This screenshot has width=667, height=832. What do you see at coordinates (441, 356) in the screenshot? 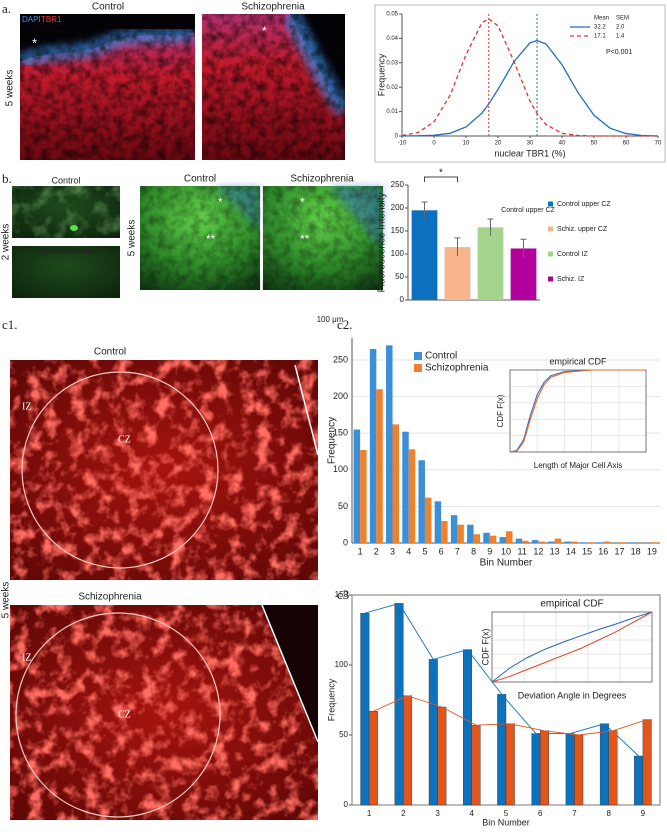
I see `legend-label: Control` at bounding box center [441, 356].